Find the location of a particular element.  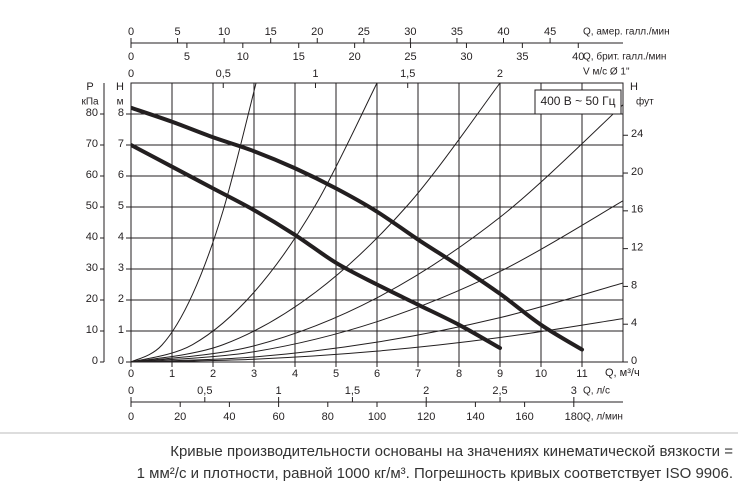

p-tick-label: 10 is located at coordinates (92, 330).